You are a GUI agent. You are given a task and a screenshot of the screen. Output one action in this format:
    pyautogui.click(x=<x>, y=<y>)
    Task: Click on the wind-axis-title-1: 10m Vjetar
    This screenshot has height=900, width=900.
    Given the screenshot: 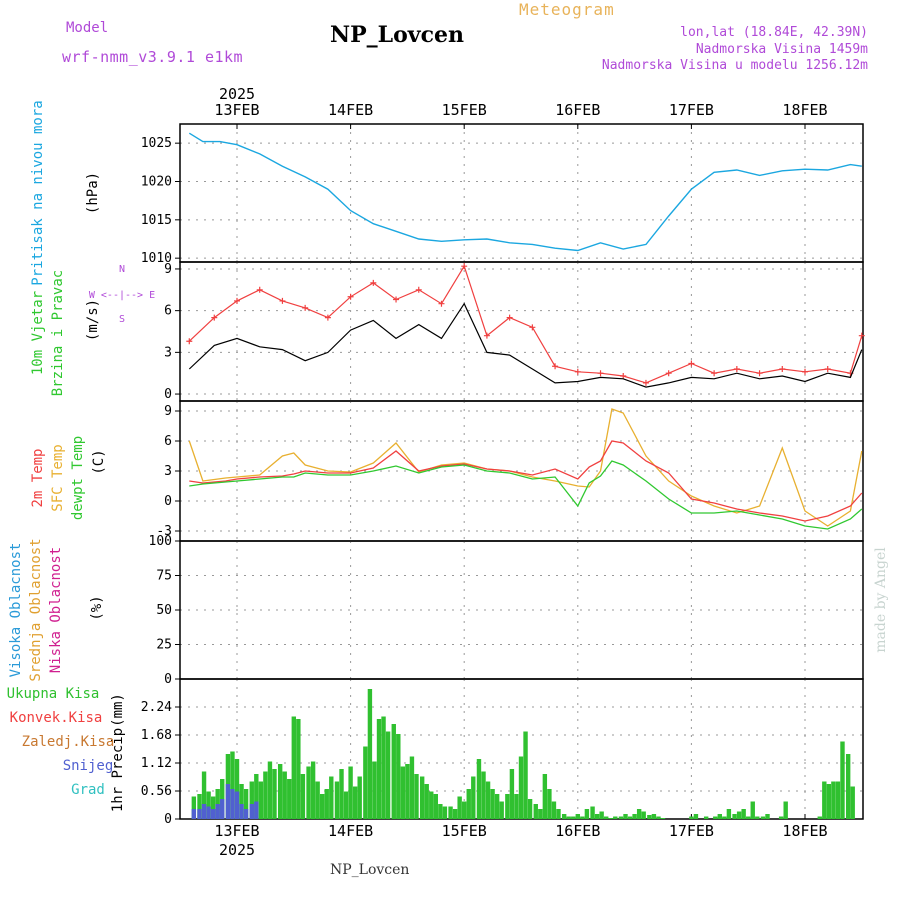 What is the action you would take?
    pyautogui.click(x=38, y=333)
    